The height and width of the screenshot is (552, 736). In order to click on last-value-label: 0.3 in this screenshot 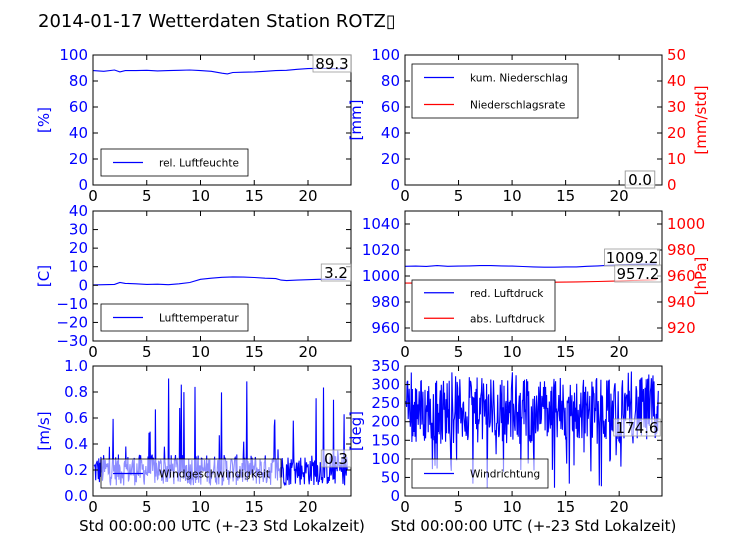, I will do `click(336, 459)`.